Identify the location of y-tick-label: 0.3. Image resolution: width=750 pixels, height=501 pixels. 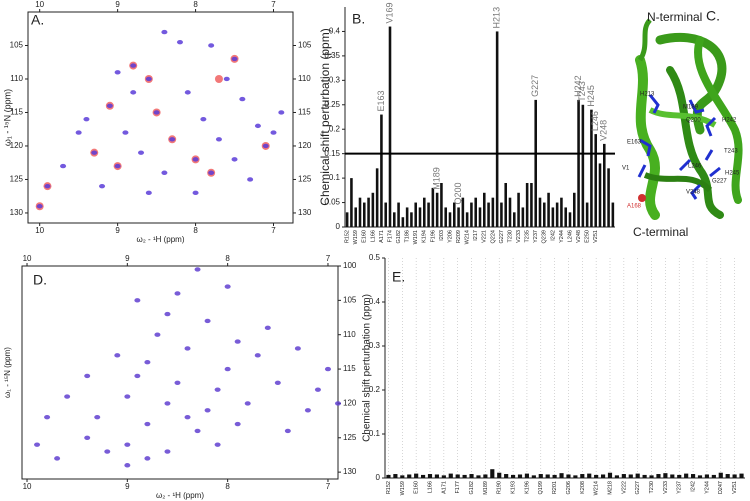
(375, 345).